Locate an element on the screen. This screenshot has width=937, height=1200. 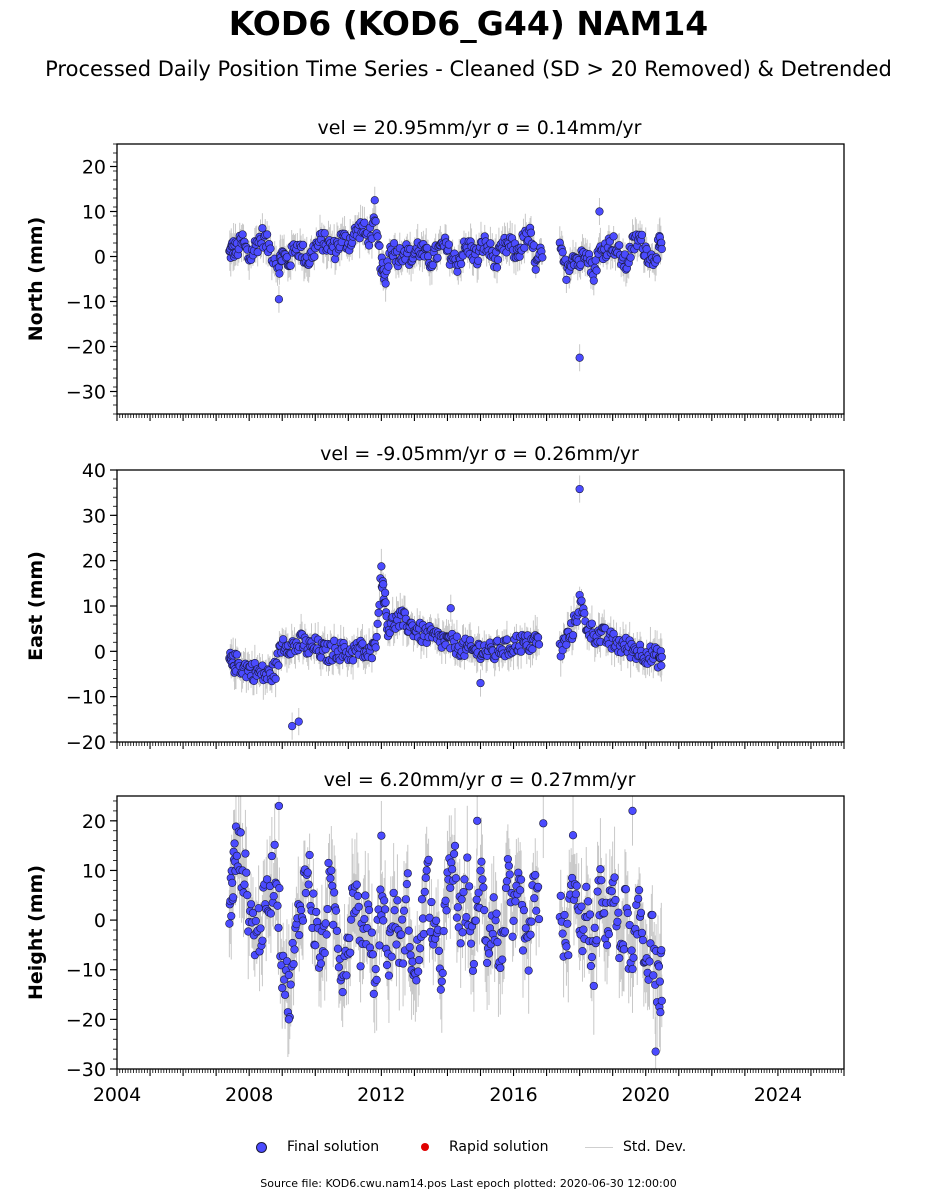
y-axis-label-east: East (mm) is located at coordinates (36, 606).